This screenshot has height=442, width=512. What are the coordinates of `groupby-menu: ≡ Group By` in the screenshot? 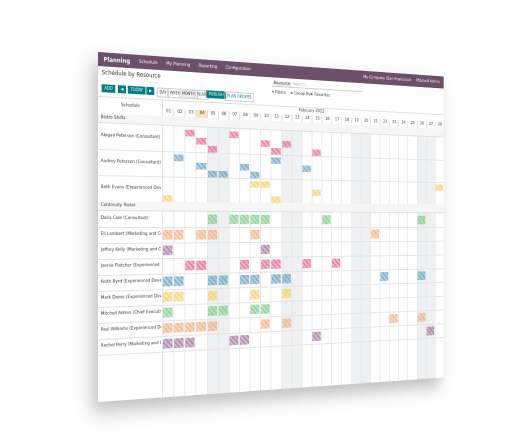 It's located at (300, 94).